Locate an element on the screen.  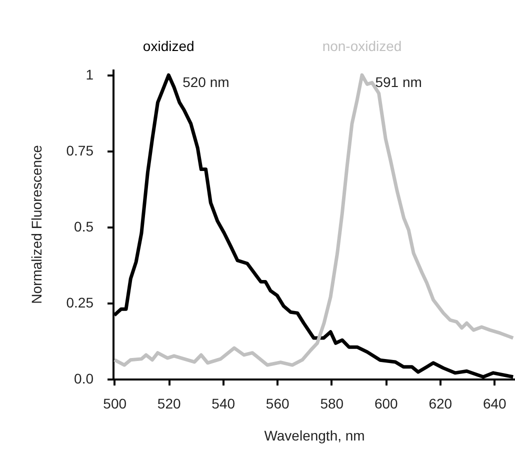
annotation: 520 nm is located at coordinates (206, 82).